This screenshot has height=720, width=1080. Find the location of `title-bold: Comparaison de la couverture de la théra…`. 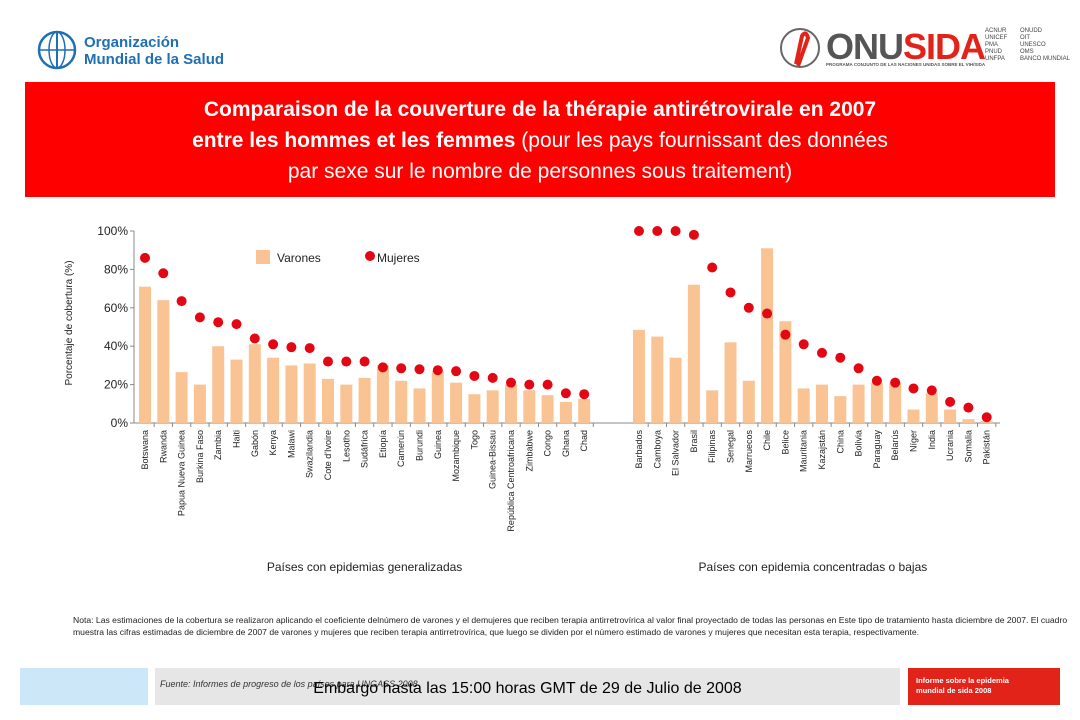

title-bold: Comparaison de la couverture de la théra… is located at coordinates (540, 109).